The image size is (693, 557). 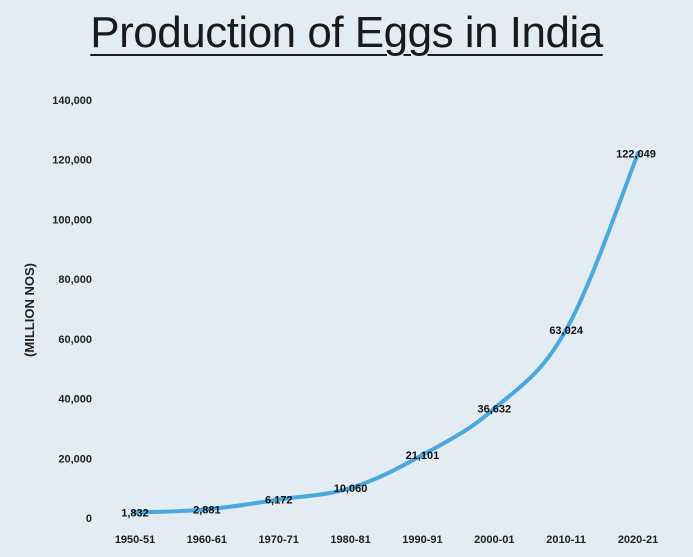 What do you see at coordinates (75, 459) in the screenshot?
I see `y-tick-label: 20,000` at bounding box center [75, 459].